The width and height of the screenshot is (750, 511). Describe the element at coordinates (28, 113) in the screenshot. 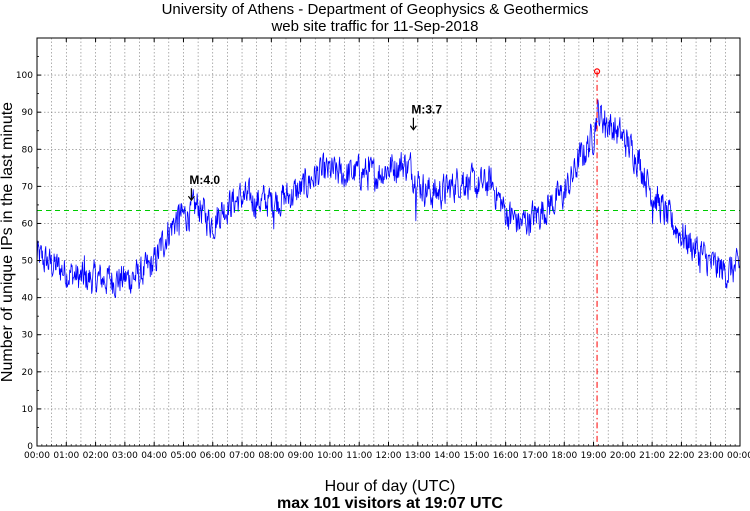

I see `y-tick-label: 90` at that location.